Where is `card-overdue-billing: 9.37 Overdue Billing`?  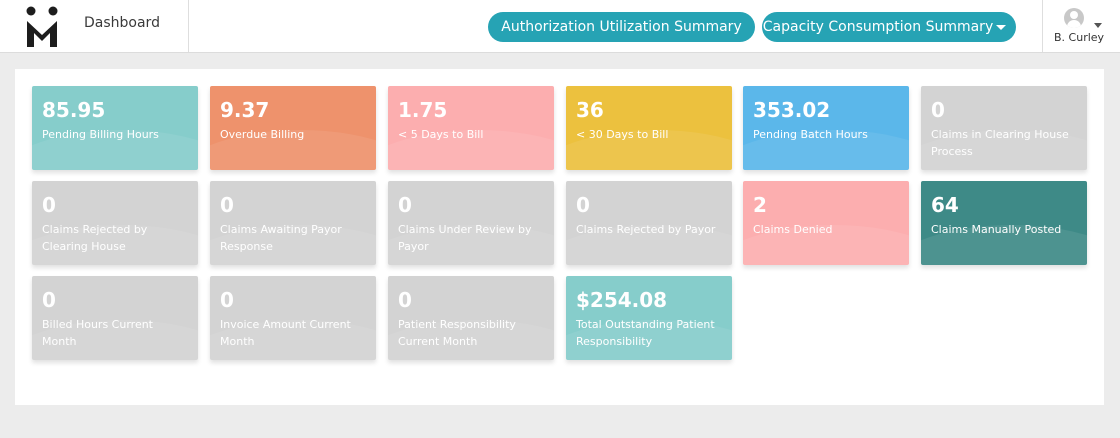 card-overdue-billing: 9.37 Overdue Billing is located at coordinates (293, 128).